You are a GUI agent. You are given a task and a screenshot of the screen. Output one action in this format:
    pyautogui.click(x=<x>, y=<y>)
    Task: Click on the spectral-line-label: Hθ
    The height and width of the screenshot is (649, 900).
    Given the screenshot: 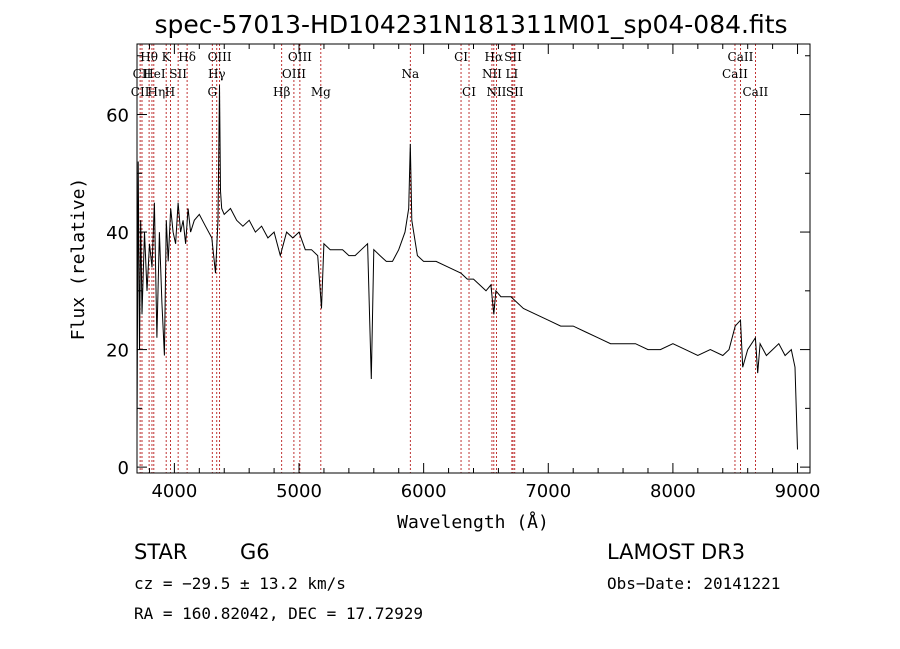 What is the action you would take?
    pyautogui.click(x=149, y=57)
    